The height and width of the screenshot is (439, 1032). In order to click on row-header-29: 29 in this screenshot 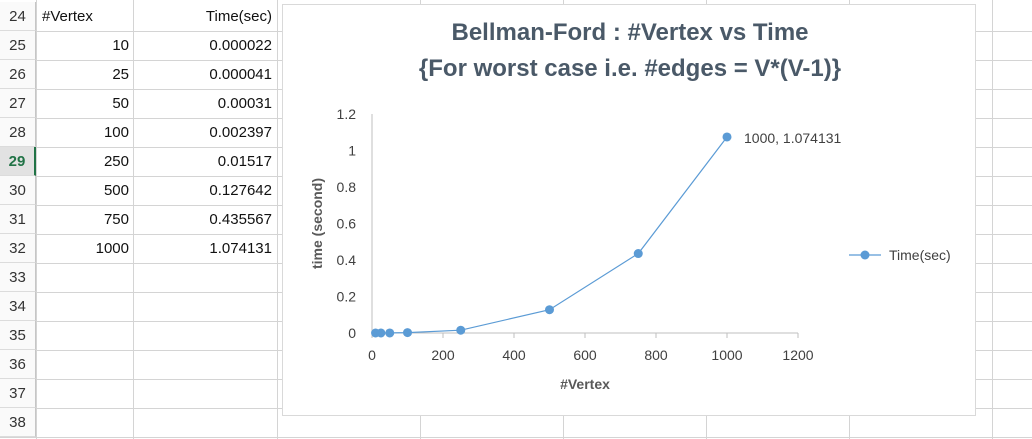, I will do `click(18, 161)`.